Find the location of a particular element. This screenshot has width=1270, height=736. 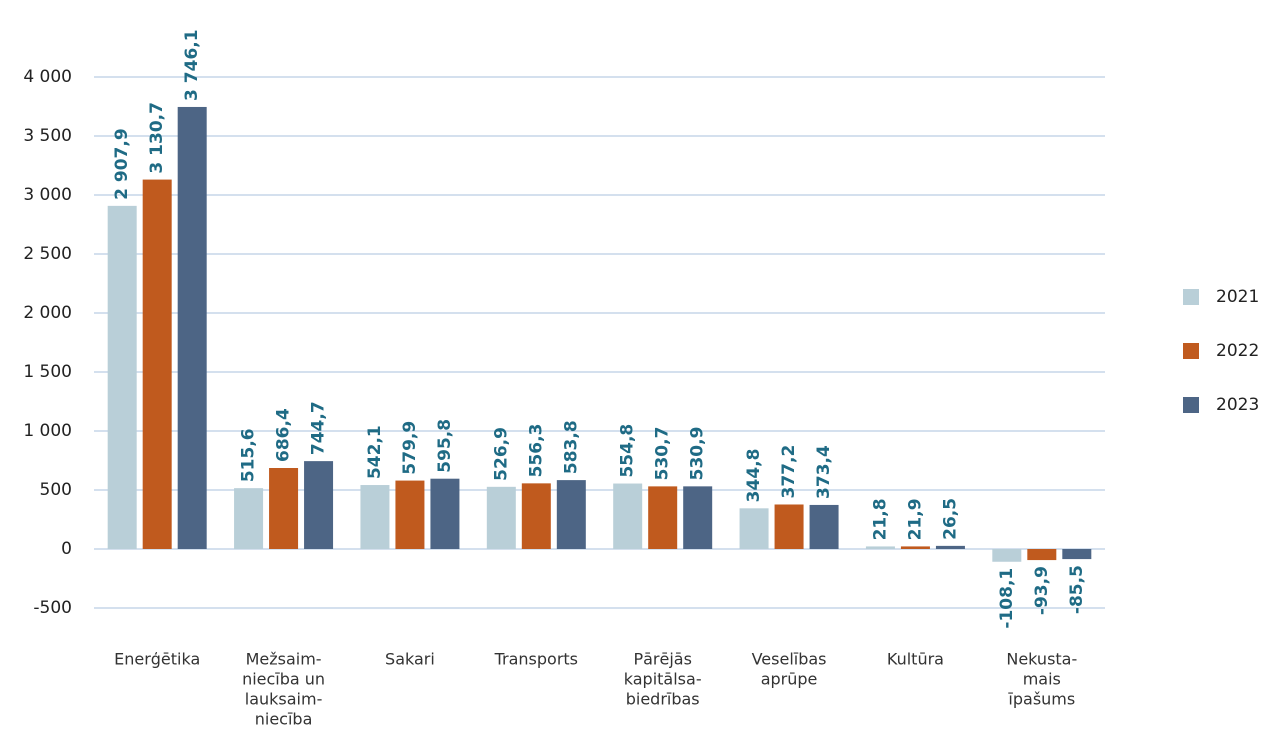

y-tick-label: 4 000 is located at coordinates (47, 77).